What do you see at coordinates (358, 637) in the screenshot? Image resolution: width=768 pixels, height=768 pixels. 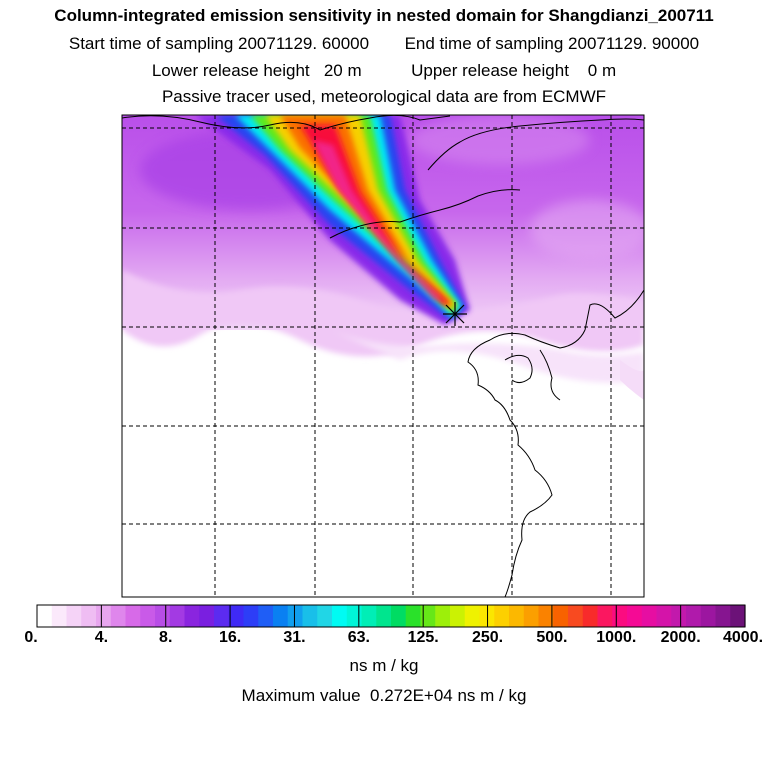 I see `colorbar-tick-label: 63.` at bounding box center [358, 637].